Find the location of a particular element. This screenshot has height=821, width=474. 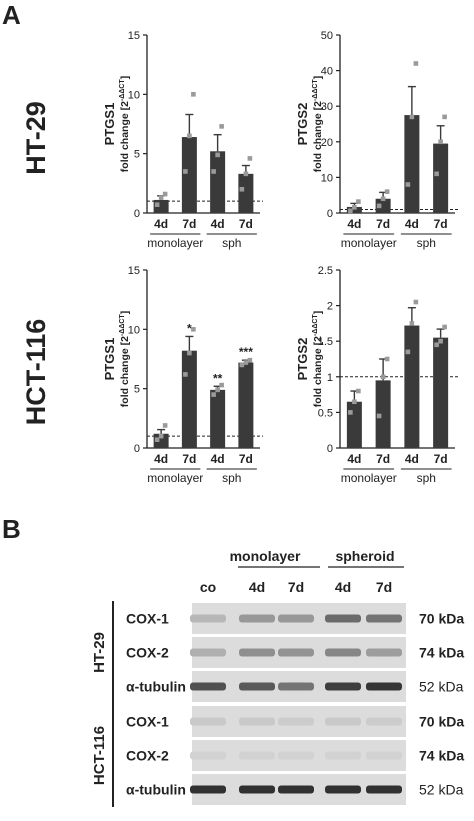

y-tick-label: 40 is located at coordinates (327, 72).